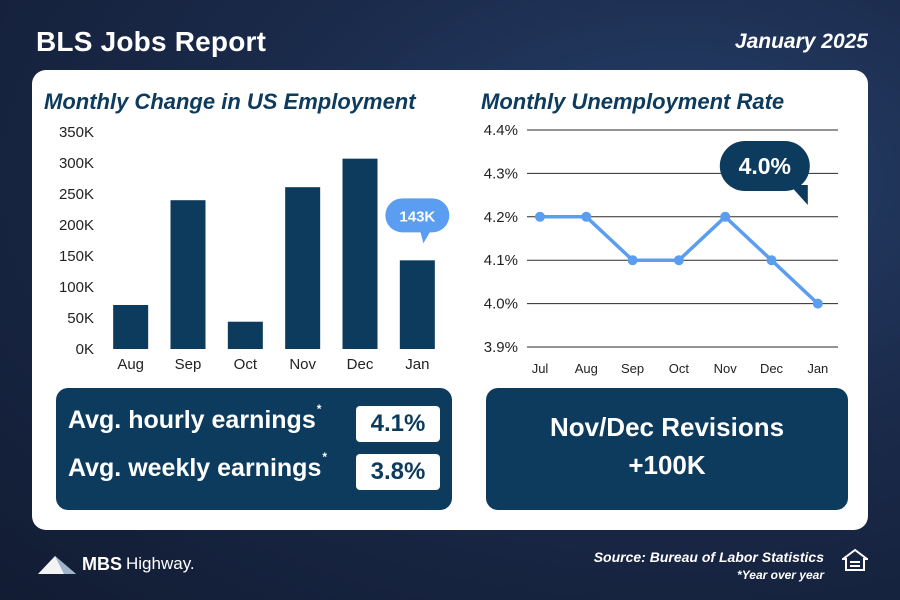 The height and width of the screenshot is (600, 900). I want to click on bar-y-tick: 50K, so click(80, 318).